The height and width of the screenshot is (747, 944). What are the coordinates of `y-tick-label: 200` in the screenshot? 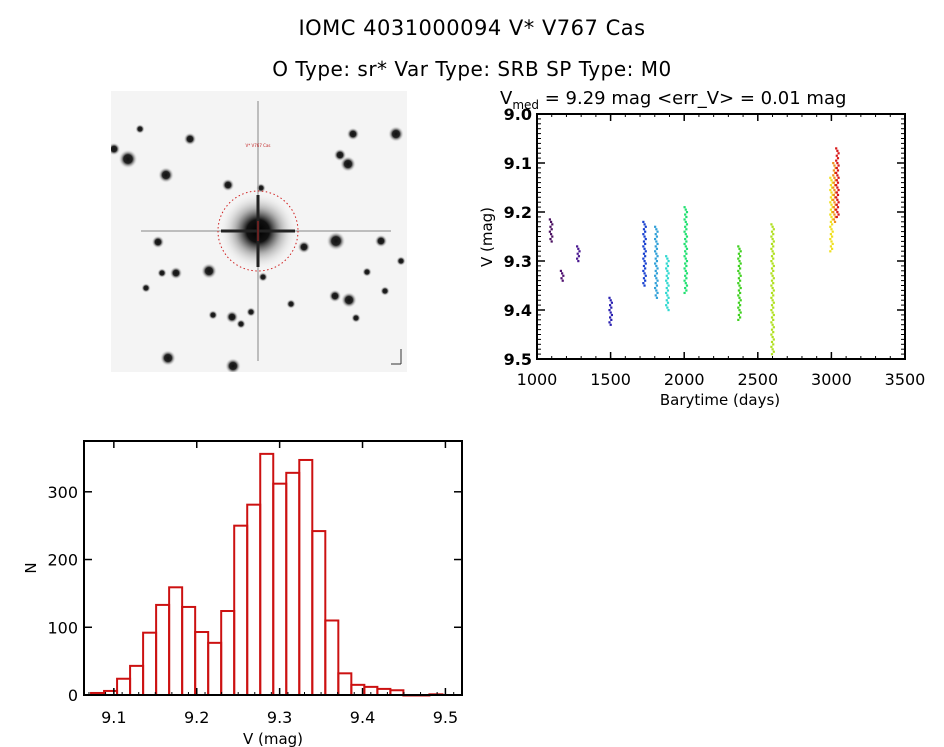 It's located at (62, 560).